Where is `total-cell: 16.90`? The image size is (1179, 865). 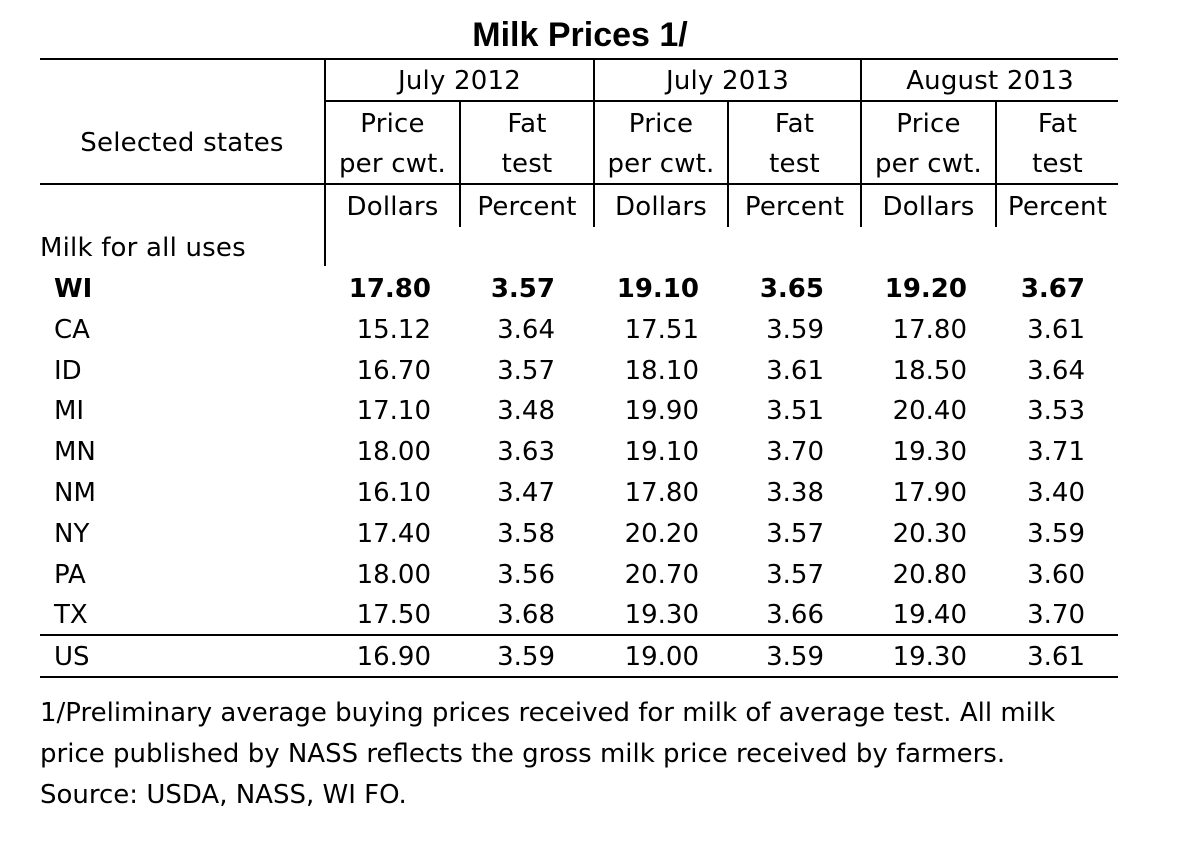
total-cell: 16.90 is located at coordinates (393, 657).